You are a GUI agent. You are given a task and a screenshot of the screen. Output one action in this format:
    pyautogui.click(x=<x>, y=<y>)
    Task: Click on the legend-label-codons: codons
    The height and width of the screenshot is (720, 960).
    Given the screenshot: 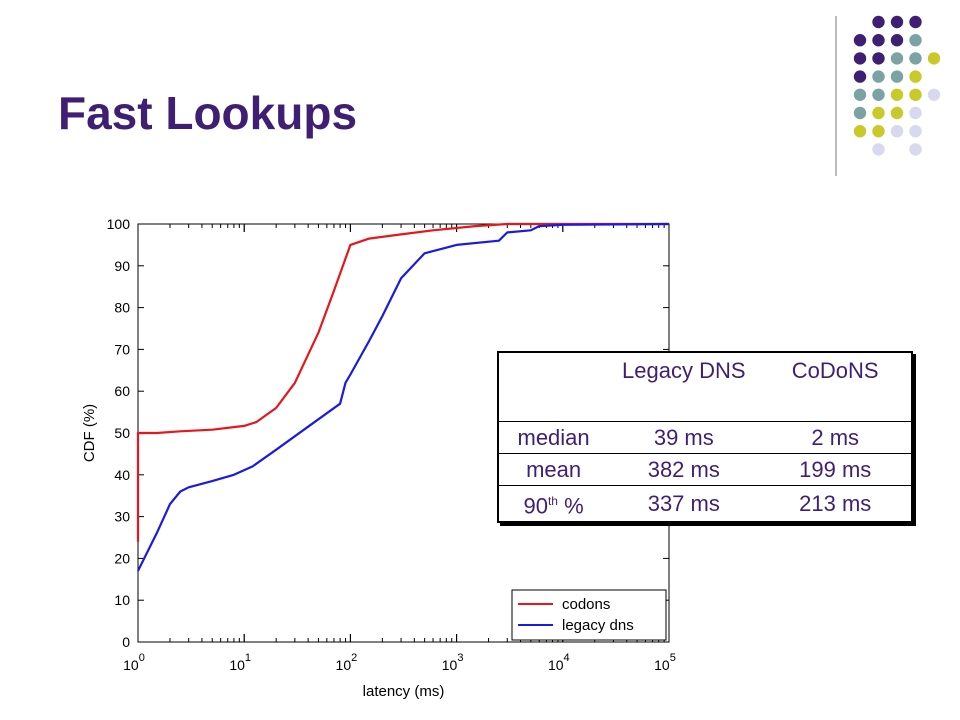 What is the action you would take?
    pyautogui.click(x=586, y=604)
    